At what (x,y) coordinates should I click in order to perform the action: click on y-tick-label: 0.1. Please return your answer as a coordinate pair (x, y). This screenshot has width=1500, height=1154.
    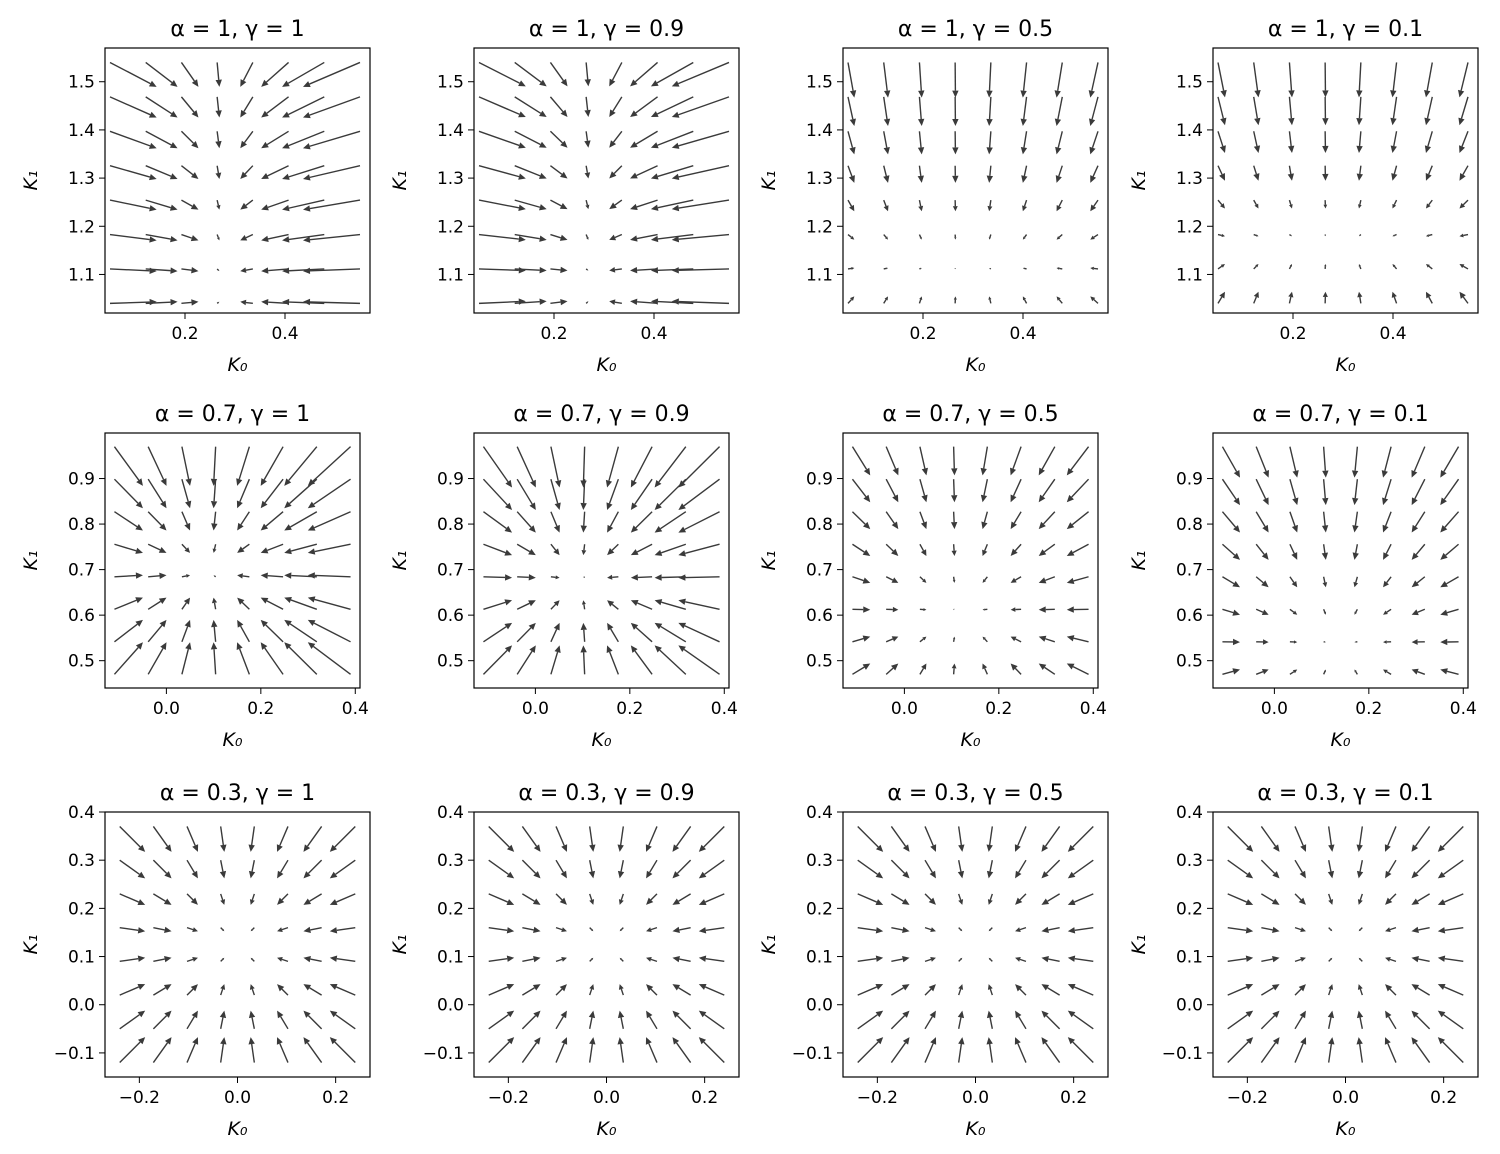
    Looking at the image, I should click on (1189, 958).